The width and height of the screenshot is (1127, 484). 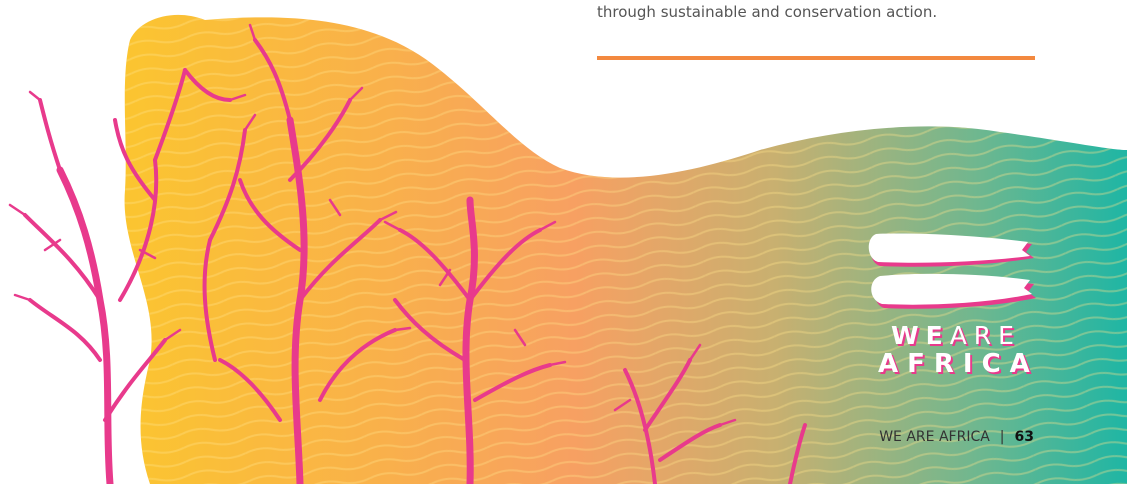 What do you see at coordinates (816, 58) in the screenshot?
I see `accent-rule` at bounding box center [816, 58].